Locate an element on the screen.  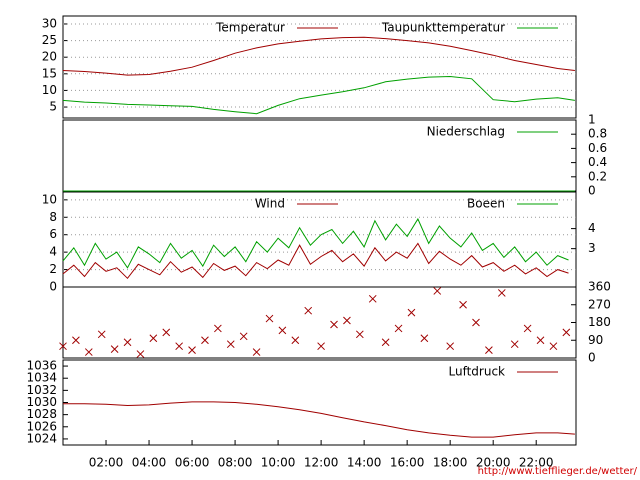
y2-tick-label: 0.8 is located at coordinates (597, 134).